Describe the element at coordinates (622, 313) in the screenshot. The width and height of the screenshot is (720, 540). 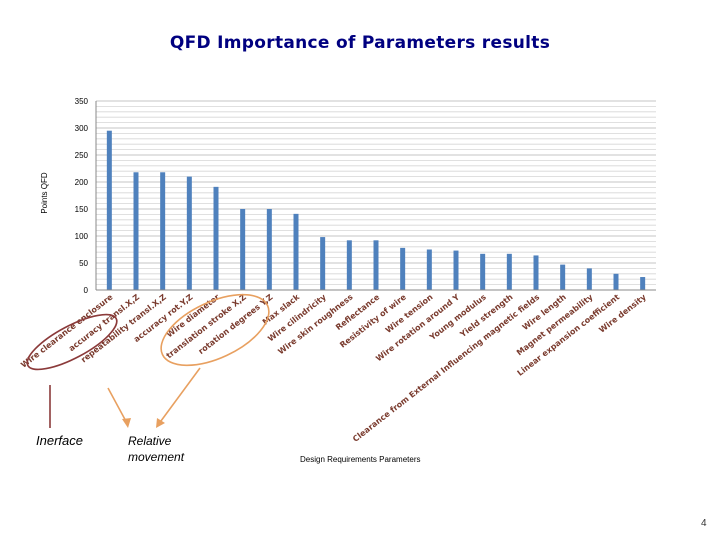
I see `x-tick-label: Wire density` at that location.